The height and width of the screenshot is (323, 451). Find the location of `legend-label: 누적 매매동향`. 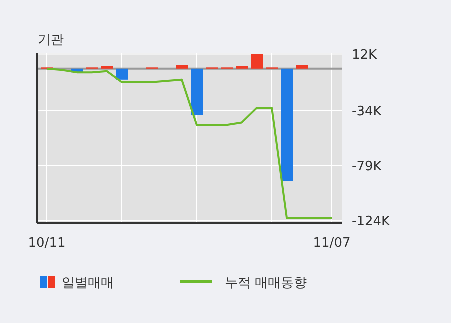

legend-label: 누적 매매동향 is located at coordinates (266, 283).